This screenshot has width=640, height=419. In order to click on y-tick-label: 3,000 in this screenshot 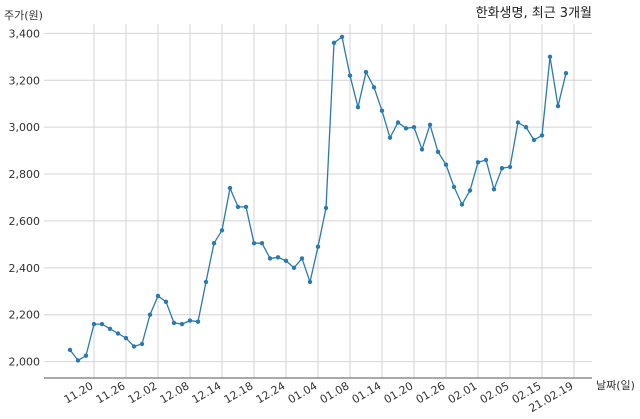, I will do `click(25, 127)`.